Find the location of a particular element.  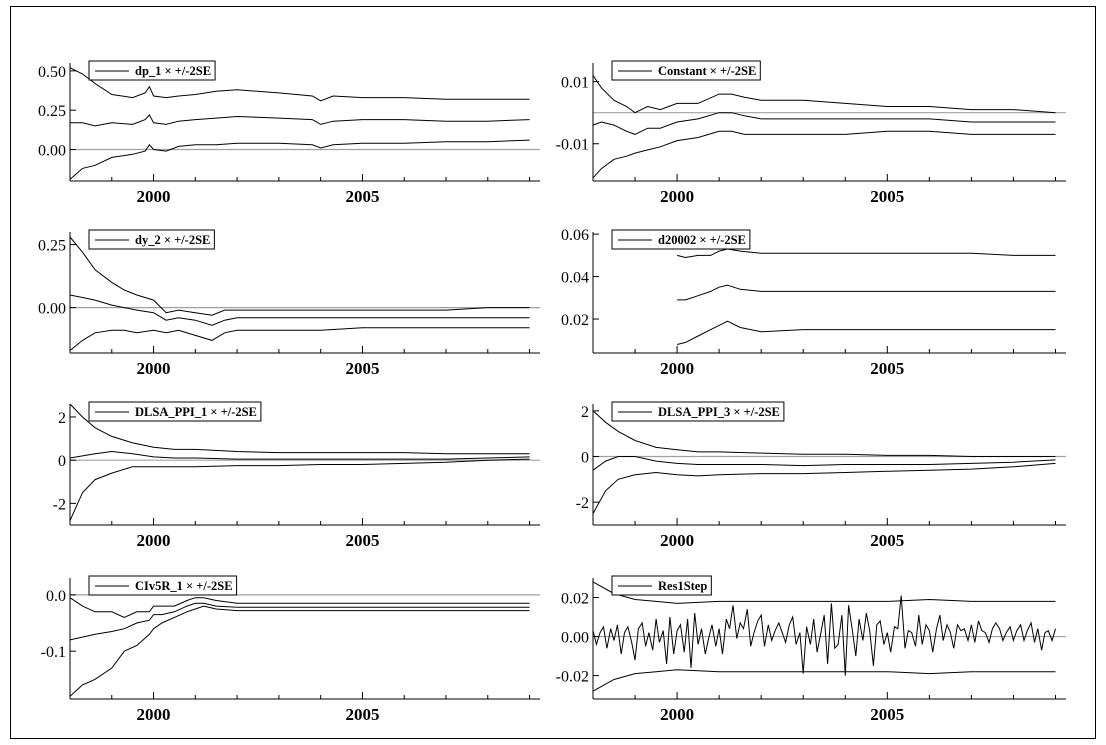

panel-2: 0.01 -0.01 2000 2005 Constant × +/-2SE is located at coordinates (811, 133).